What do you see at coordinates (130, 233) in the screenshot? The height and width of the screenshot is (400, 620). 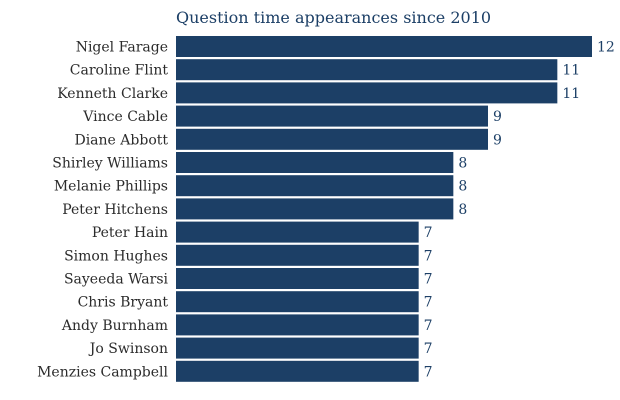 I see `category-label: Peter Hain` at bounding box center [130, 233].